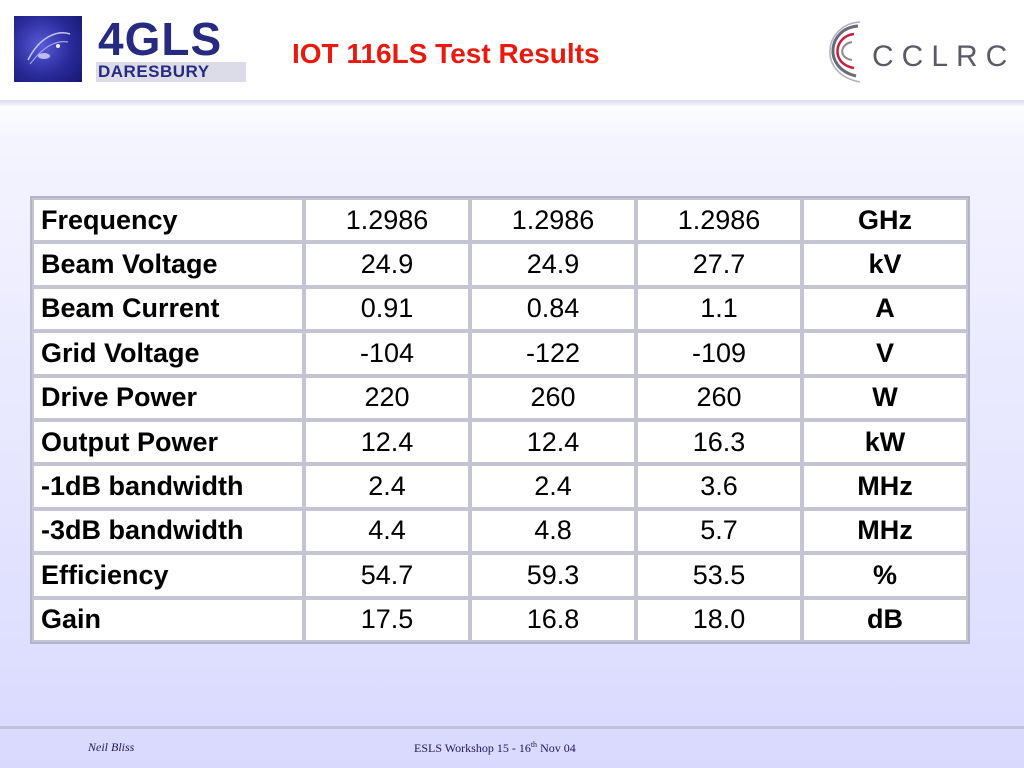 The width and height of the screenshot is (1024, 768). What do you see at coordinates (719, 619) in the screenshot?
I see `row-value-3: 18.0` at bounding box center [719, 619].